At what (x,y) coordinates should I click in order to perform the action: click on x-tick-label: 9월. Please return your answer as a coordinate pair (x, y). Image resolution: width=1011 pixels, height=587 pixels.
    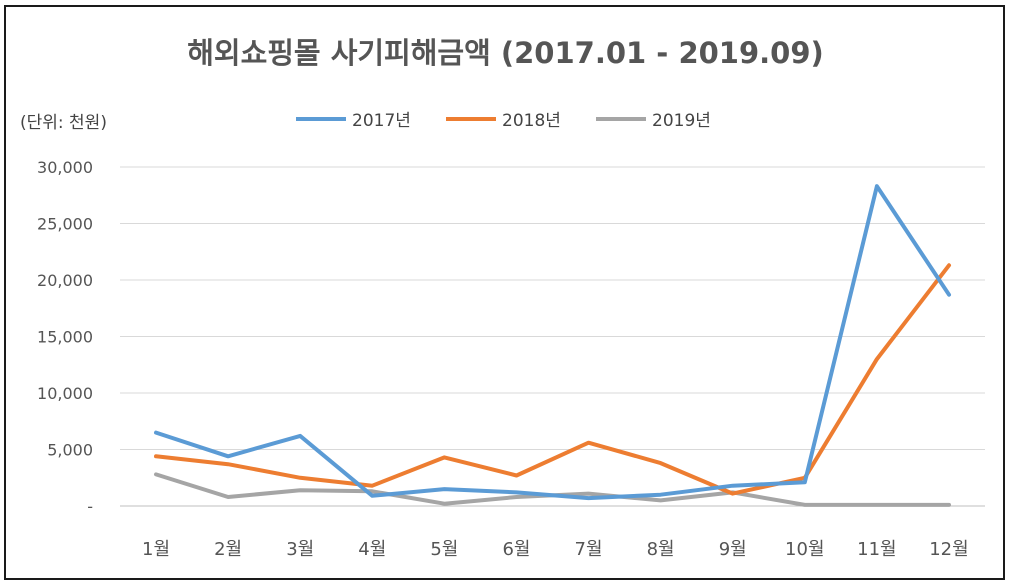
    Looking at the image, I should click on (733, 549).